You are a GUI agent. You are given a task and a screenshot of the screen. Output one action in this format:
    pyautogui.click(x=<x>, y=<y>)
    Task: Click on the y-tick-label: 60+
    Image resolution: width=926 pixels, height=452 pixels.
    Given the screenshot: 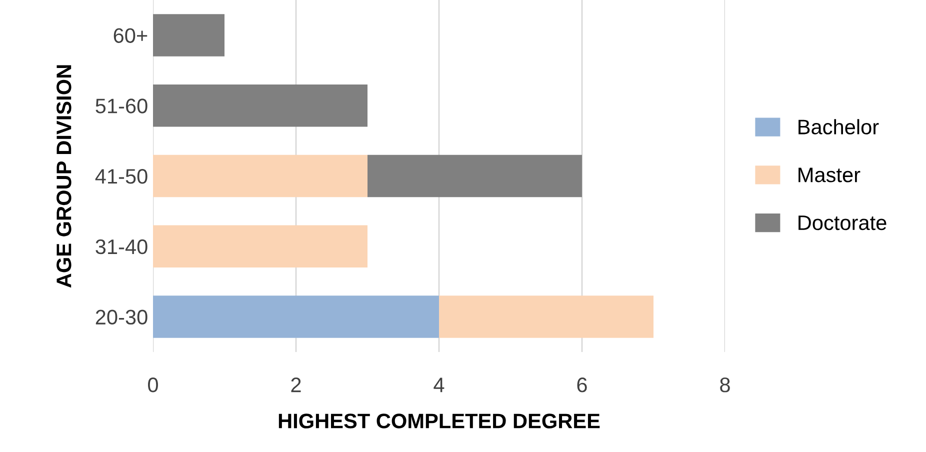 What is the action you would take?
    pyautogui.click(x=131, y=35)
    